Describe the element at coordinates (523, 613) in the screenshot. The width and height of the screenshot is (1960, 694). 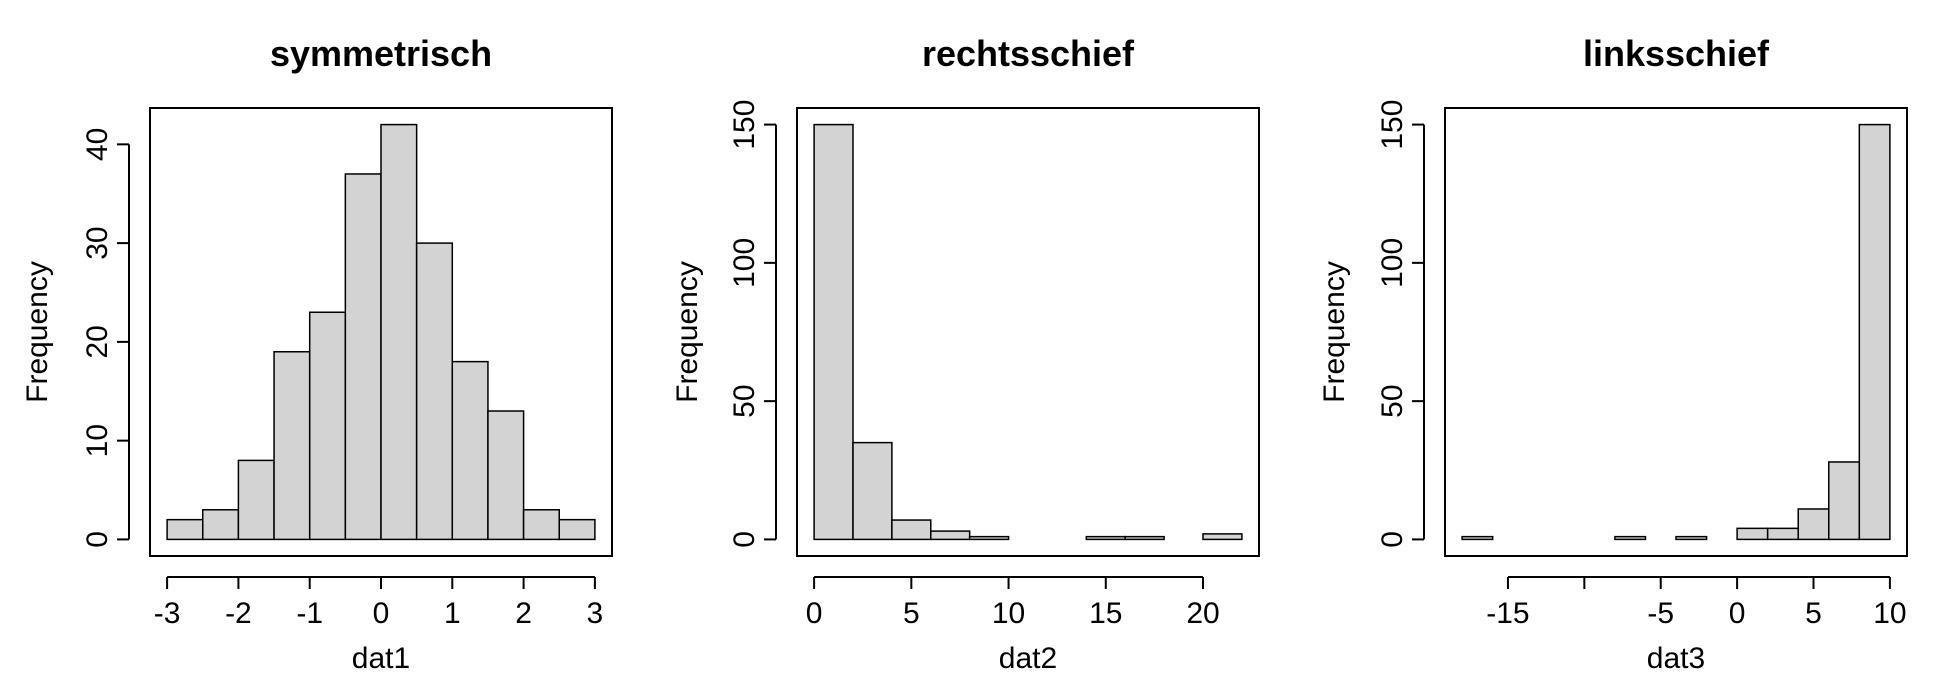
I see `x-tick-label: 2` at that location.